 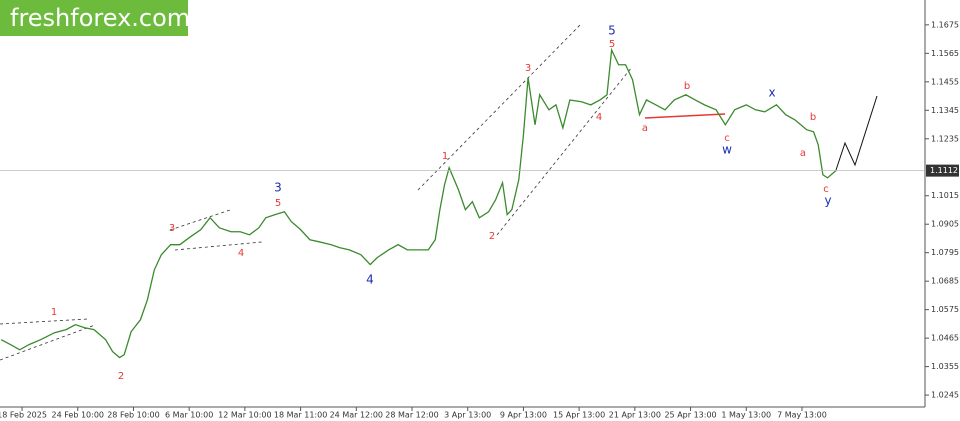 I want to click on logo-text: freshforex.com, so click(x=100, y=18).